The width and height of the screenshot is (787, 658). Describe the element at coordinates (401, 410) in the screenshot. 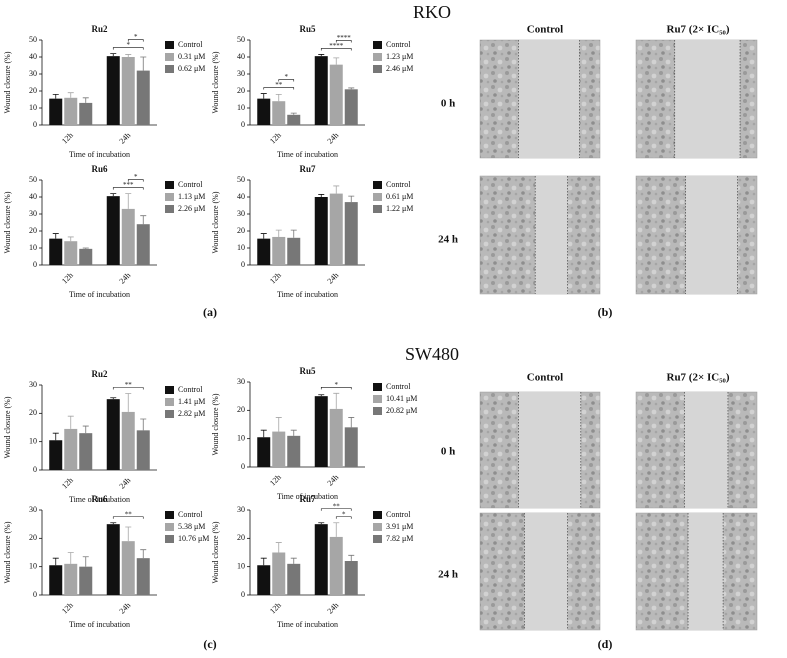

I see `legend-label: 20.82 μM` at that location.